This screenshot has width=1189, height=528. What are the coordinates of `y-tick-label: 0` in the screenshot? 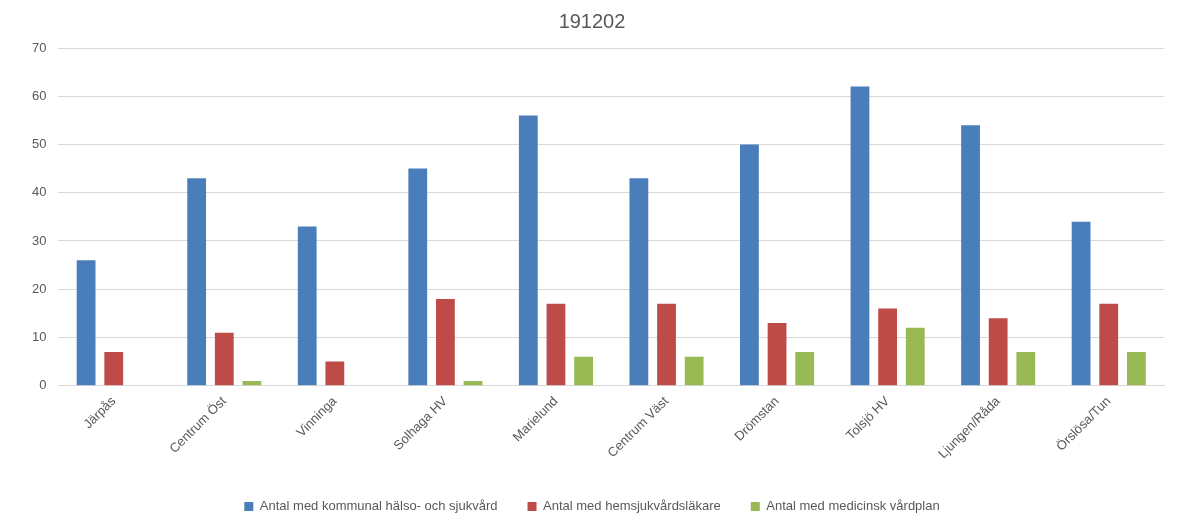 It's located at (43, 385).